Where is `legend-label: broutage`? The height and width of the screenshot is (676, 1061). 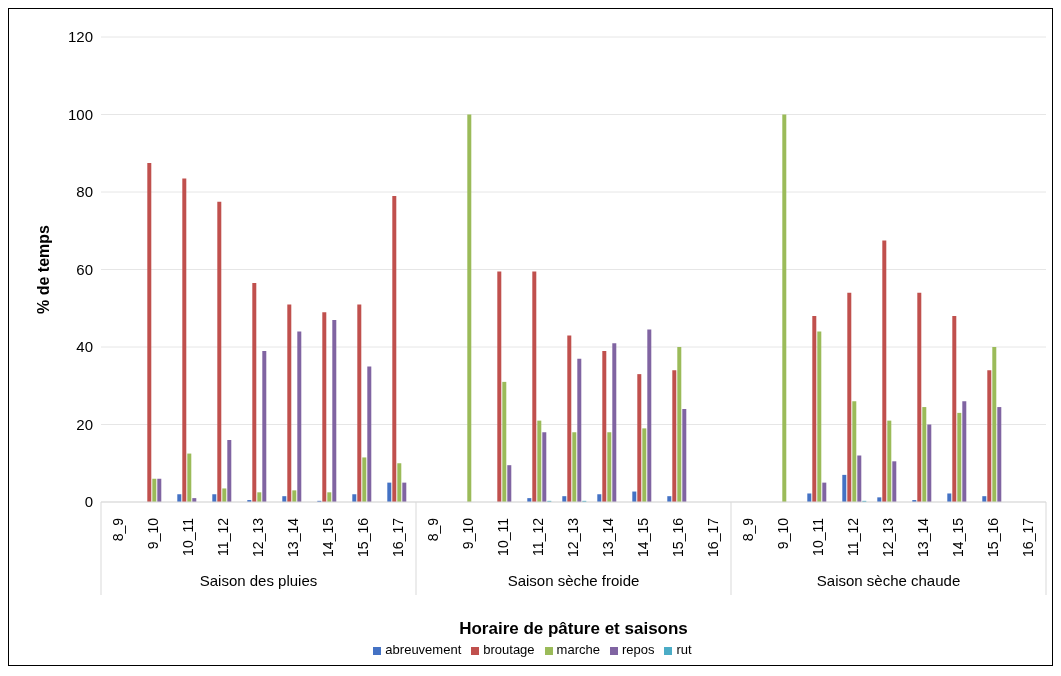
legend-label: broutage is located at coordinates (509, 649).